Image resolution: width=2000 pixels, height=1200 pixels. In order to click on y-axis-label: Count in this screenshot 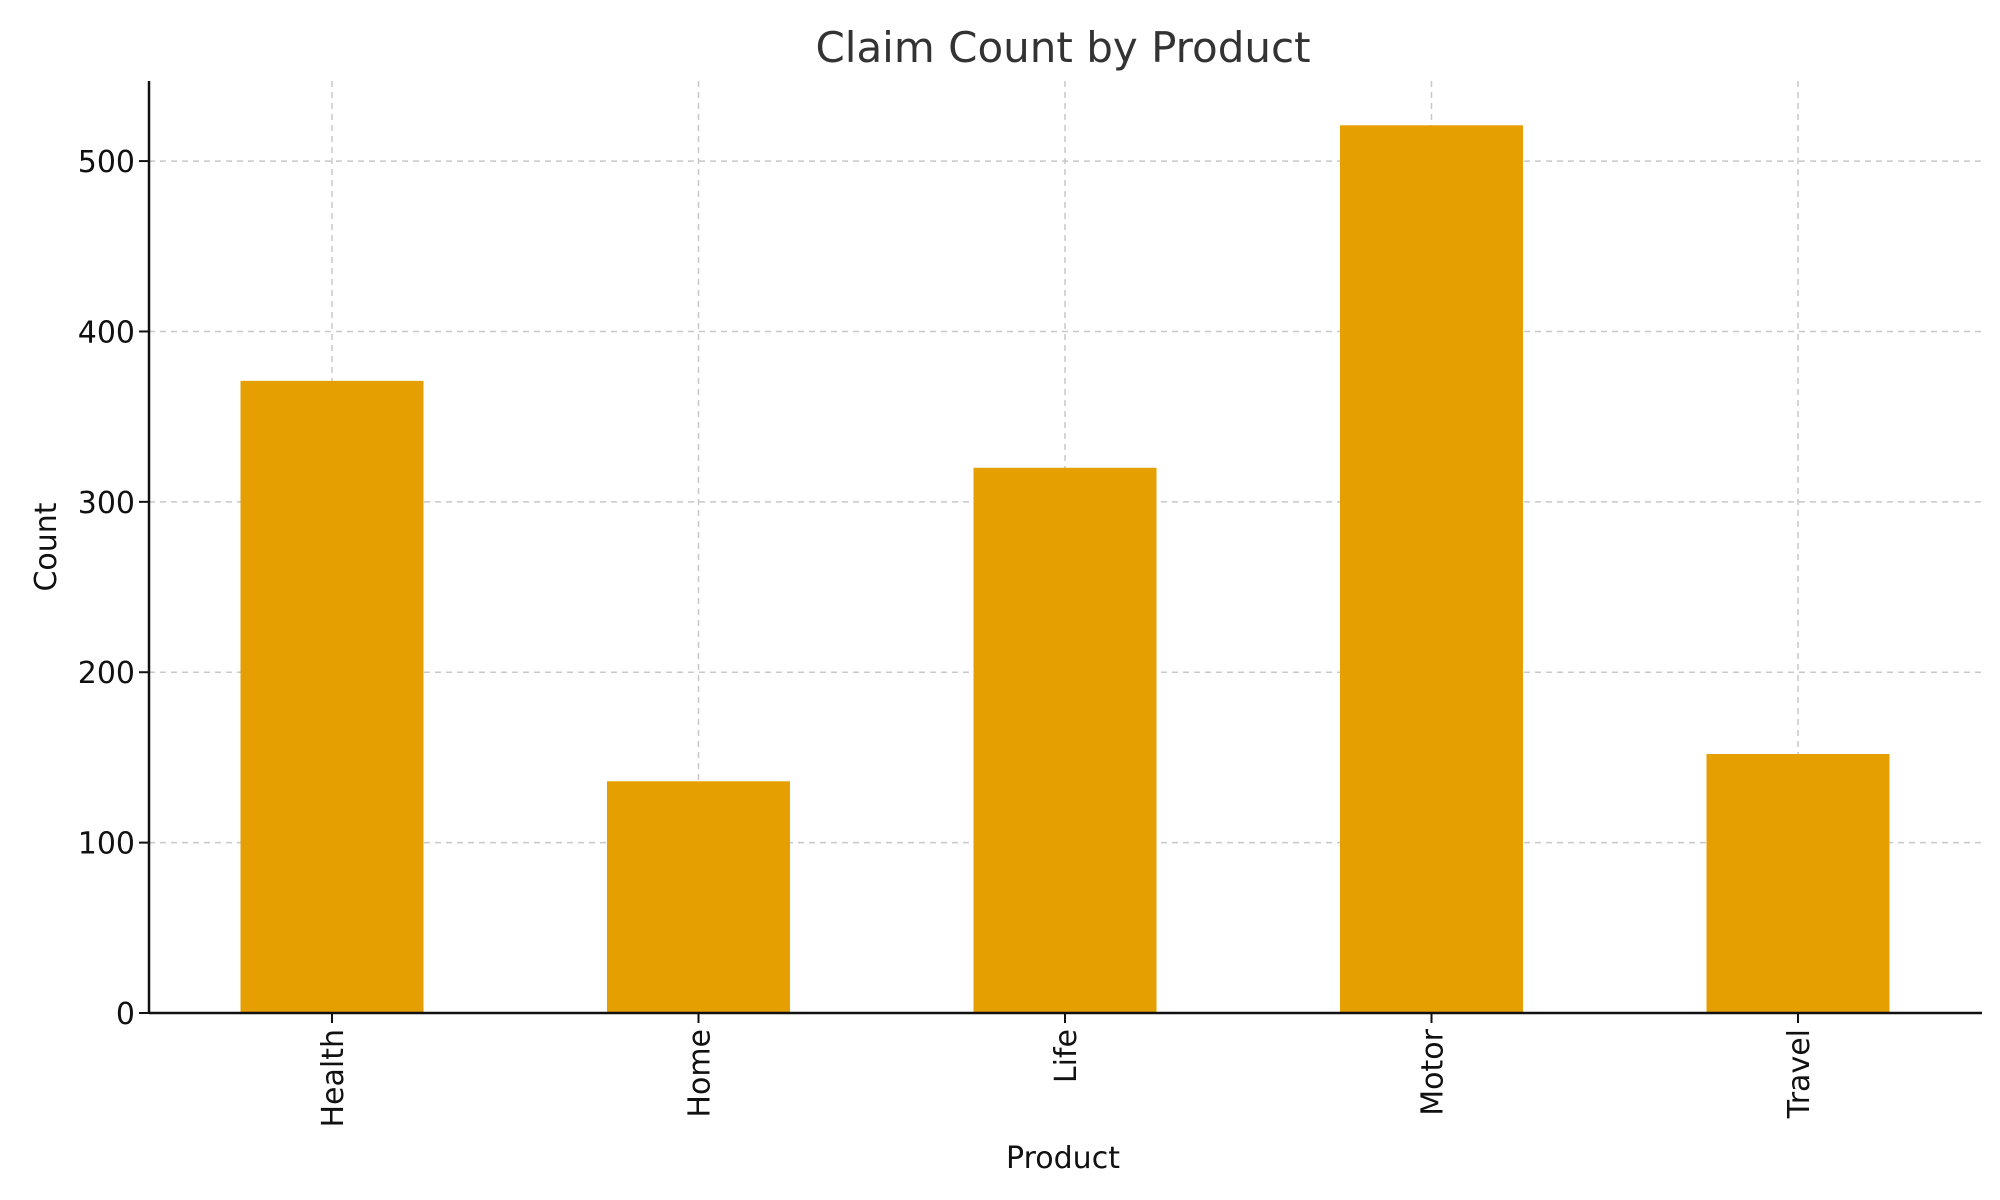, I will do `click(46, 546)`.